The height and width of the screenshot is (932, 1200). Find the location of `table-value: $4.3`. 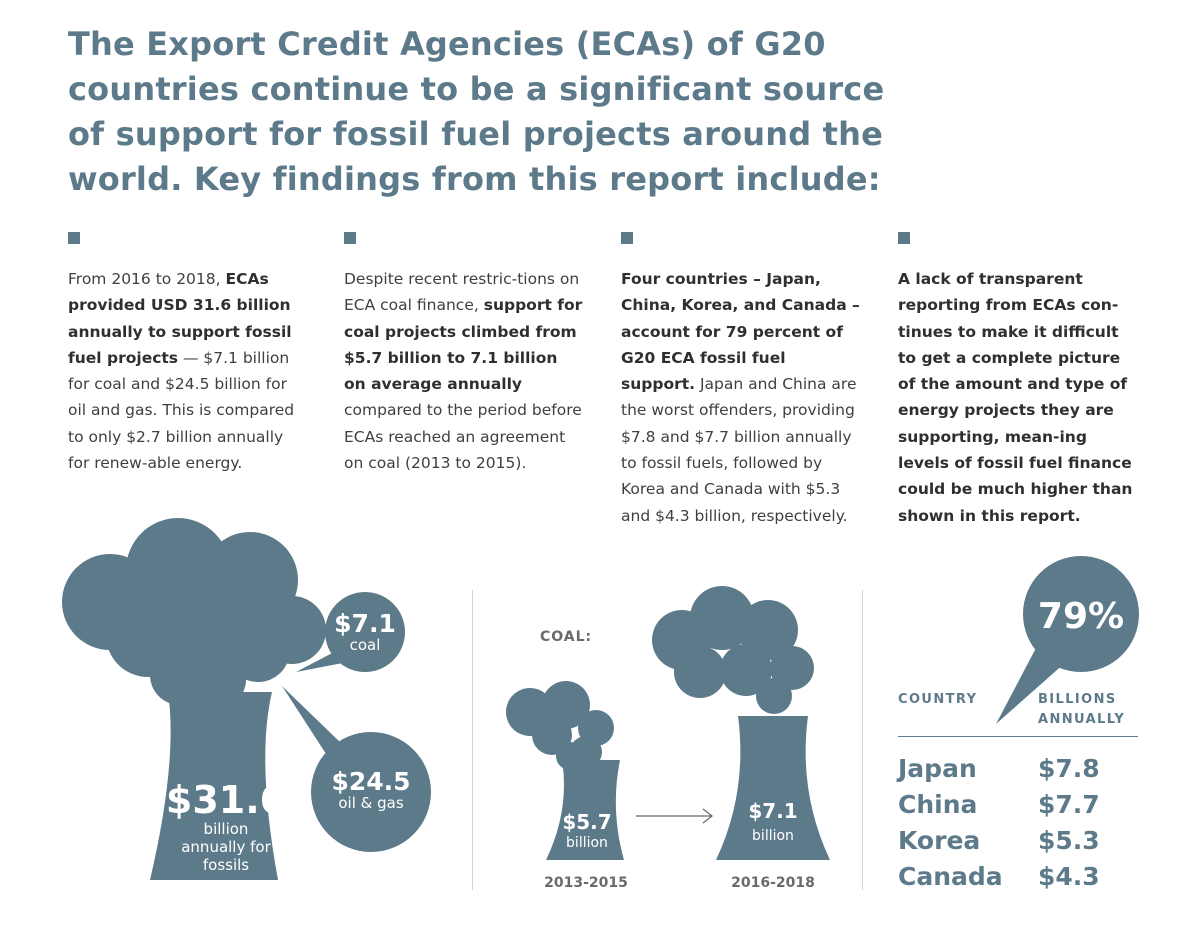

table-value: $4.3 is located at coordinates (1069, 876).